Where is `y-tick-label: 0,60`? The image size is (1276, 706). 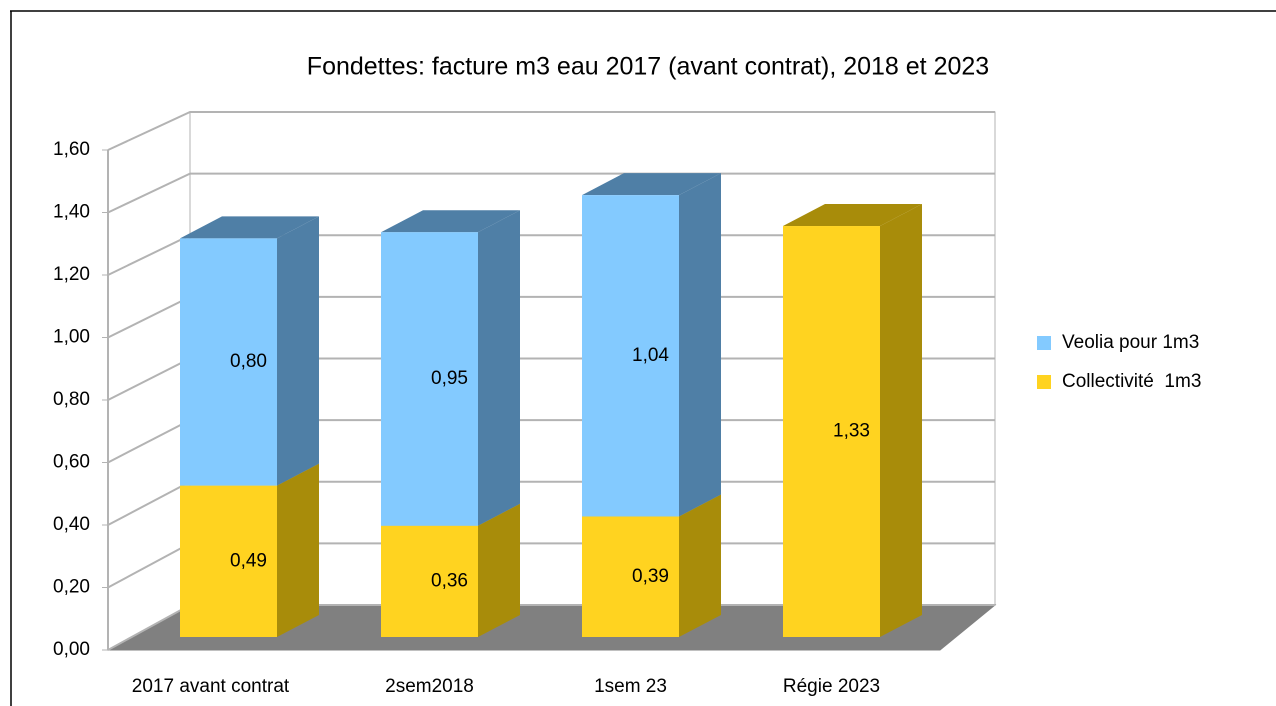
y-tick-label: 0,60 is located at coordinates (71, 462).